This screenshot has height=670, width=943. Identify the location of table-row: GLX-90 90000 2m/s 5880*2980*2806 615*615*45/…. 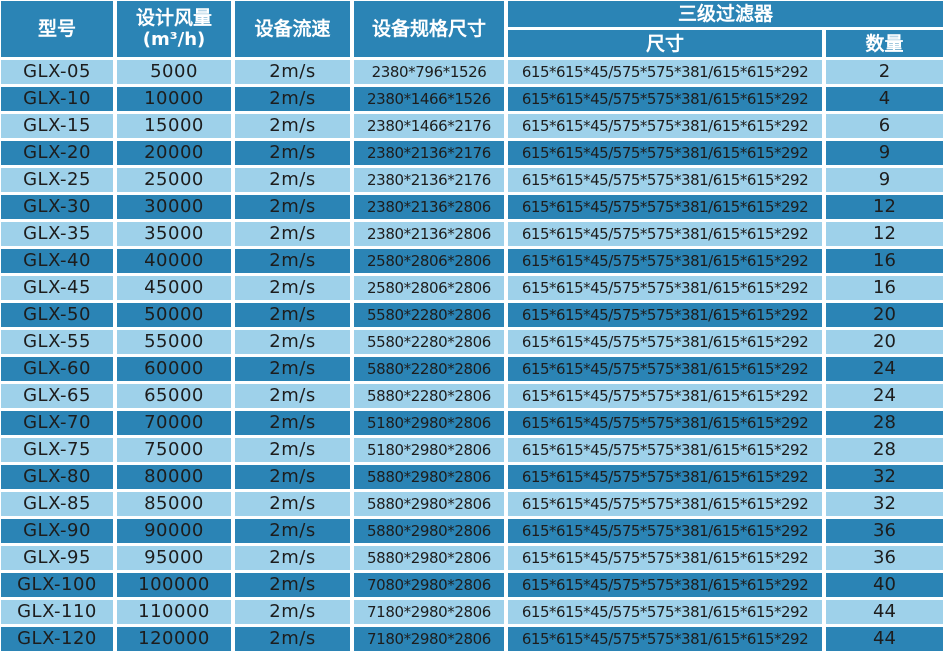
(472, 531).